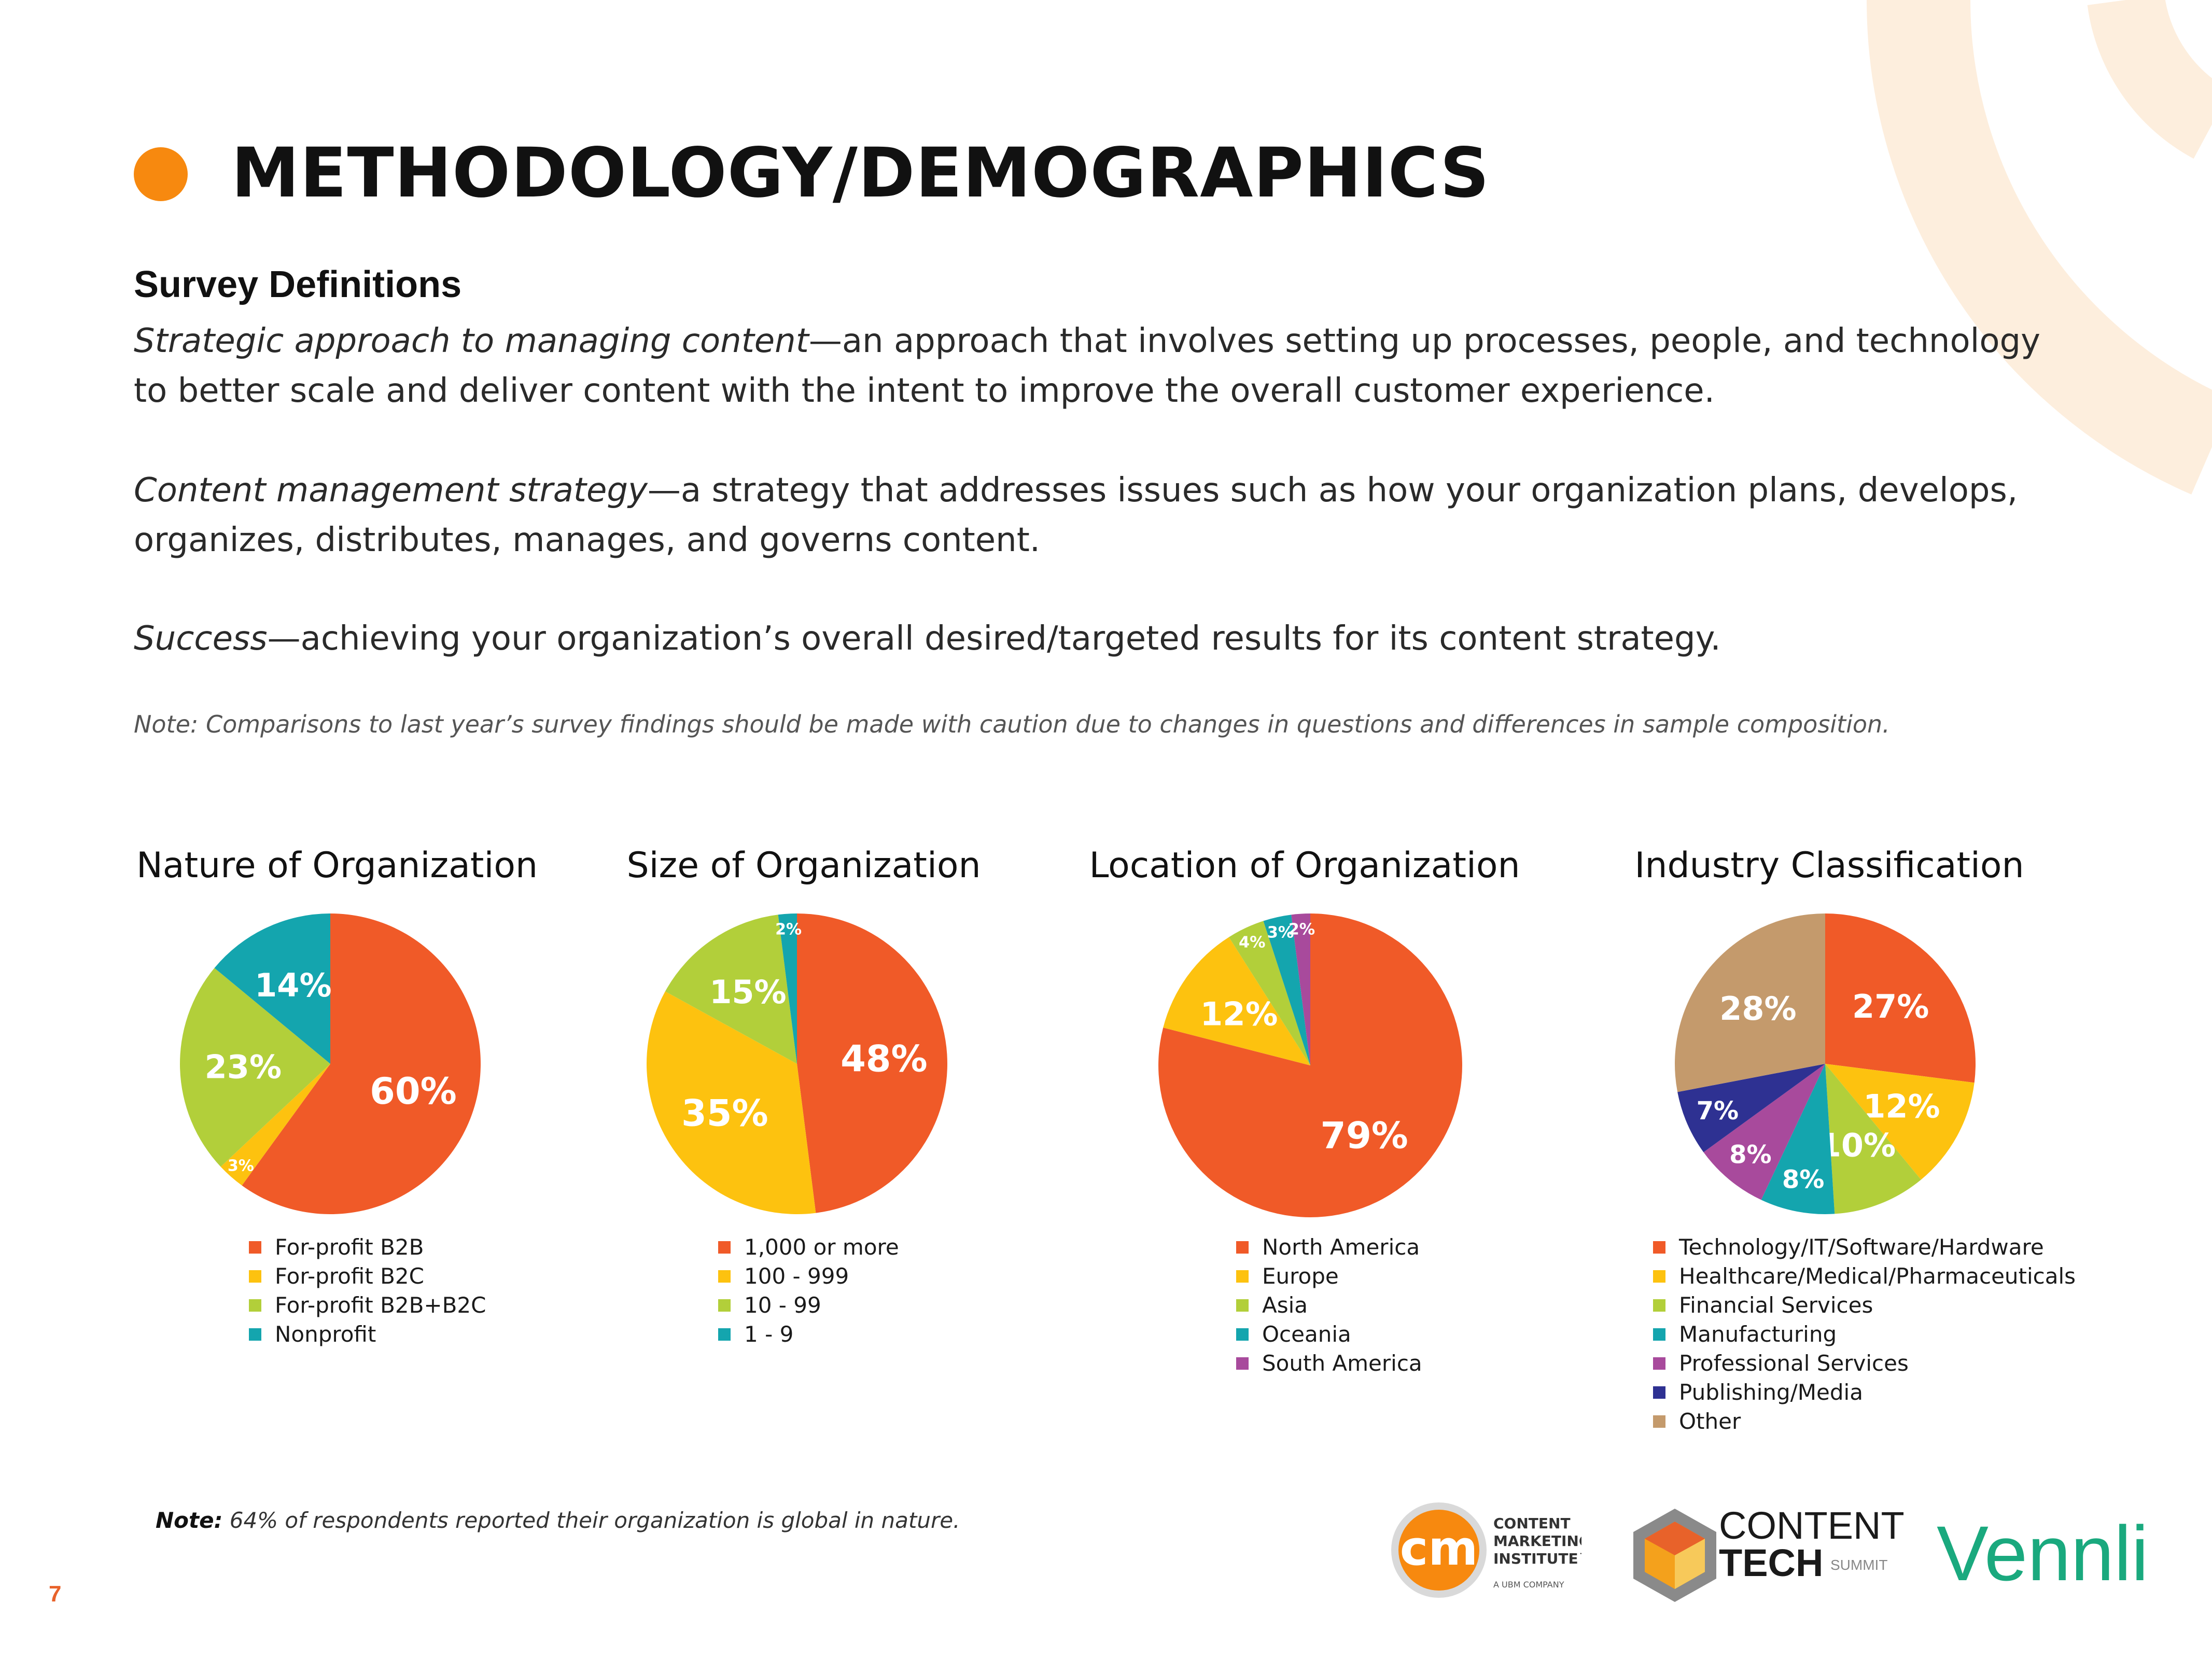 The image size is (2212, 1659). What do you see at coordinates (337, 865) in the screenshot?
I see `chart-title-nature: Nature of Organization` at bounding box center [337, 865].